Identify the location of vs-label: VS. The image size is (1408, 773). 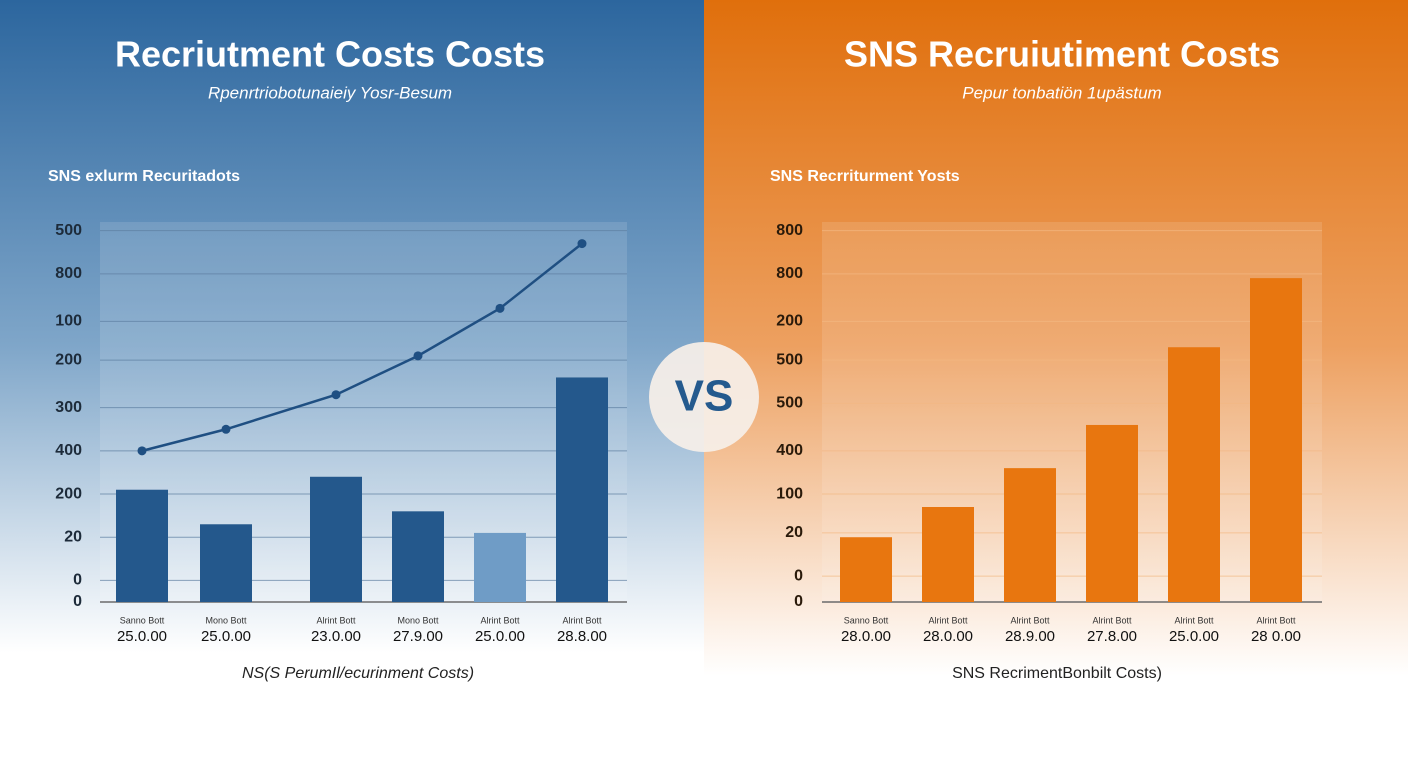
(704, 396).